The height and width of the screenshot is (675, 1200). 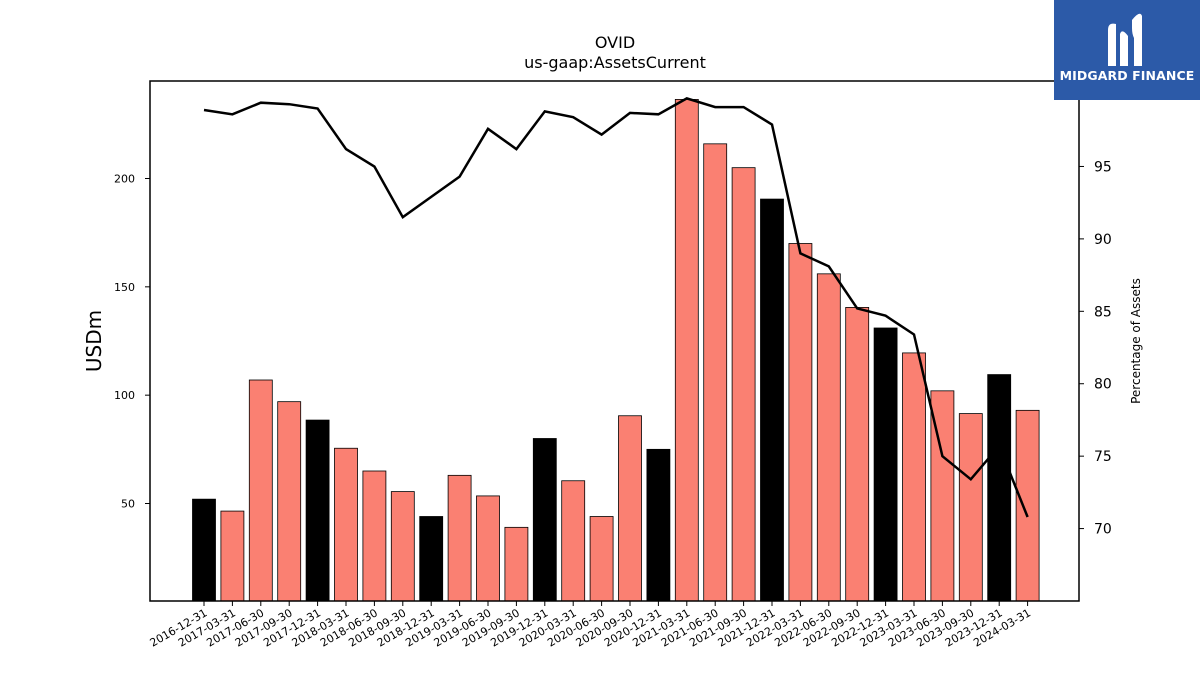 What do you see at coordinates (1136, 341) in the screenshot?
I see `y2-axis-label: Percentage of Assets` at bounding box center [1136, 341].